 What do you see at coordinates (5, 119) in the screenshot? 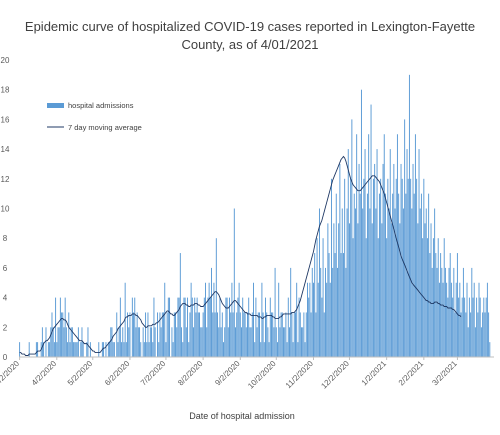
I see `y-tick-label: 16` at bounding box center [5, 119].